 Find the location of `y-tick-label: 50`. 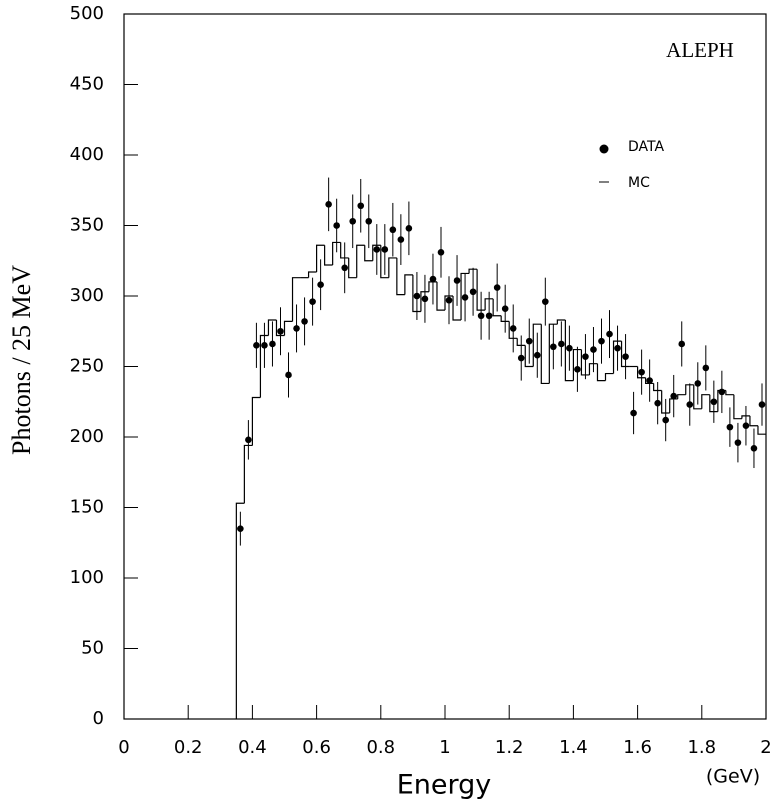

y-tick-label: 50 is located at coordinates (92, 648).